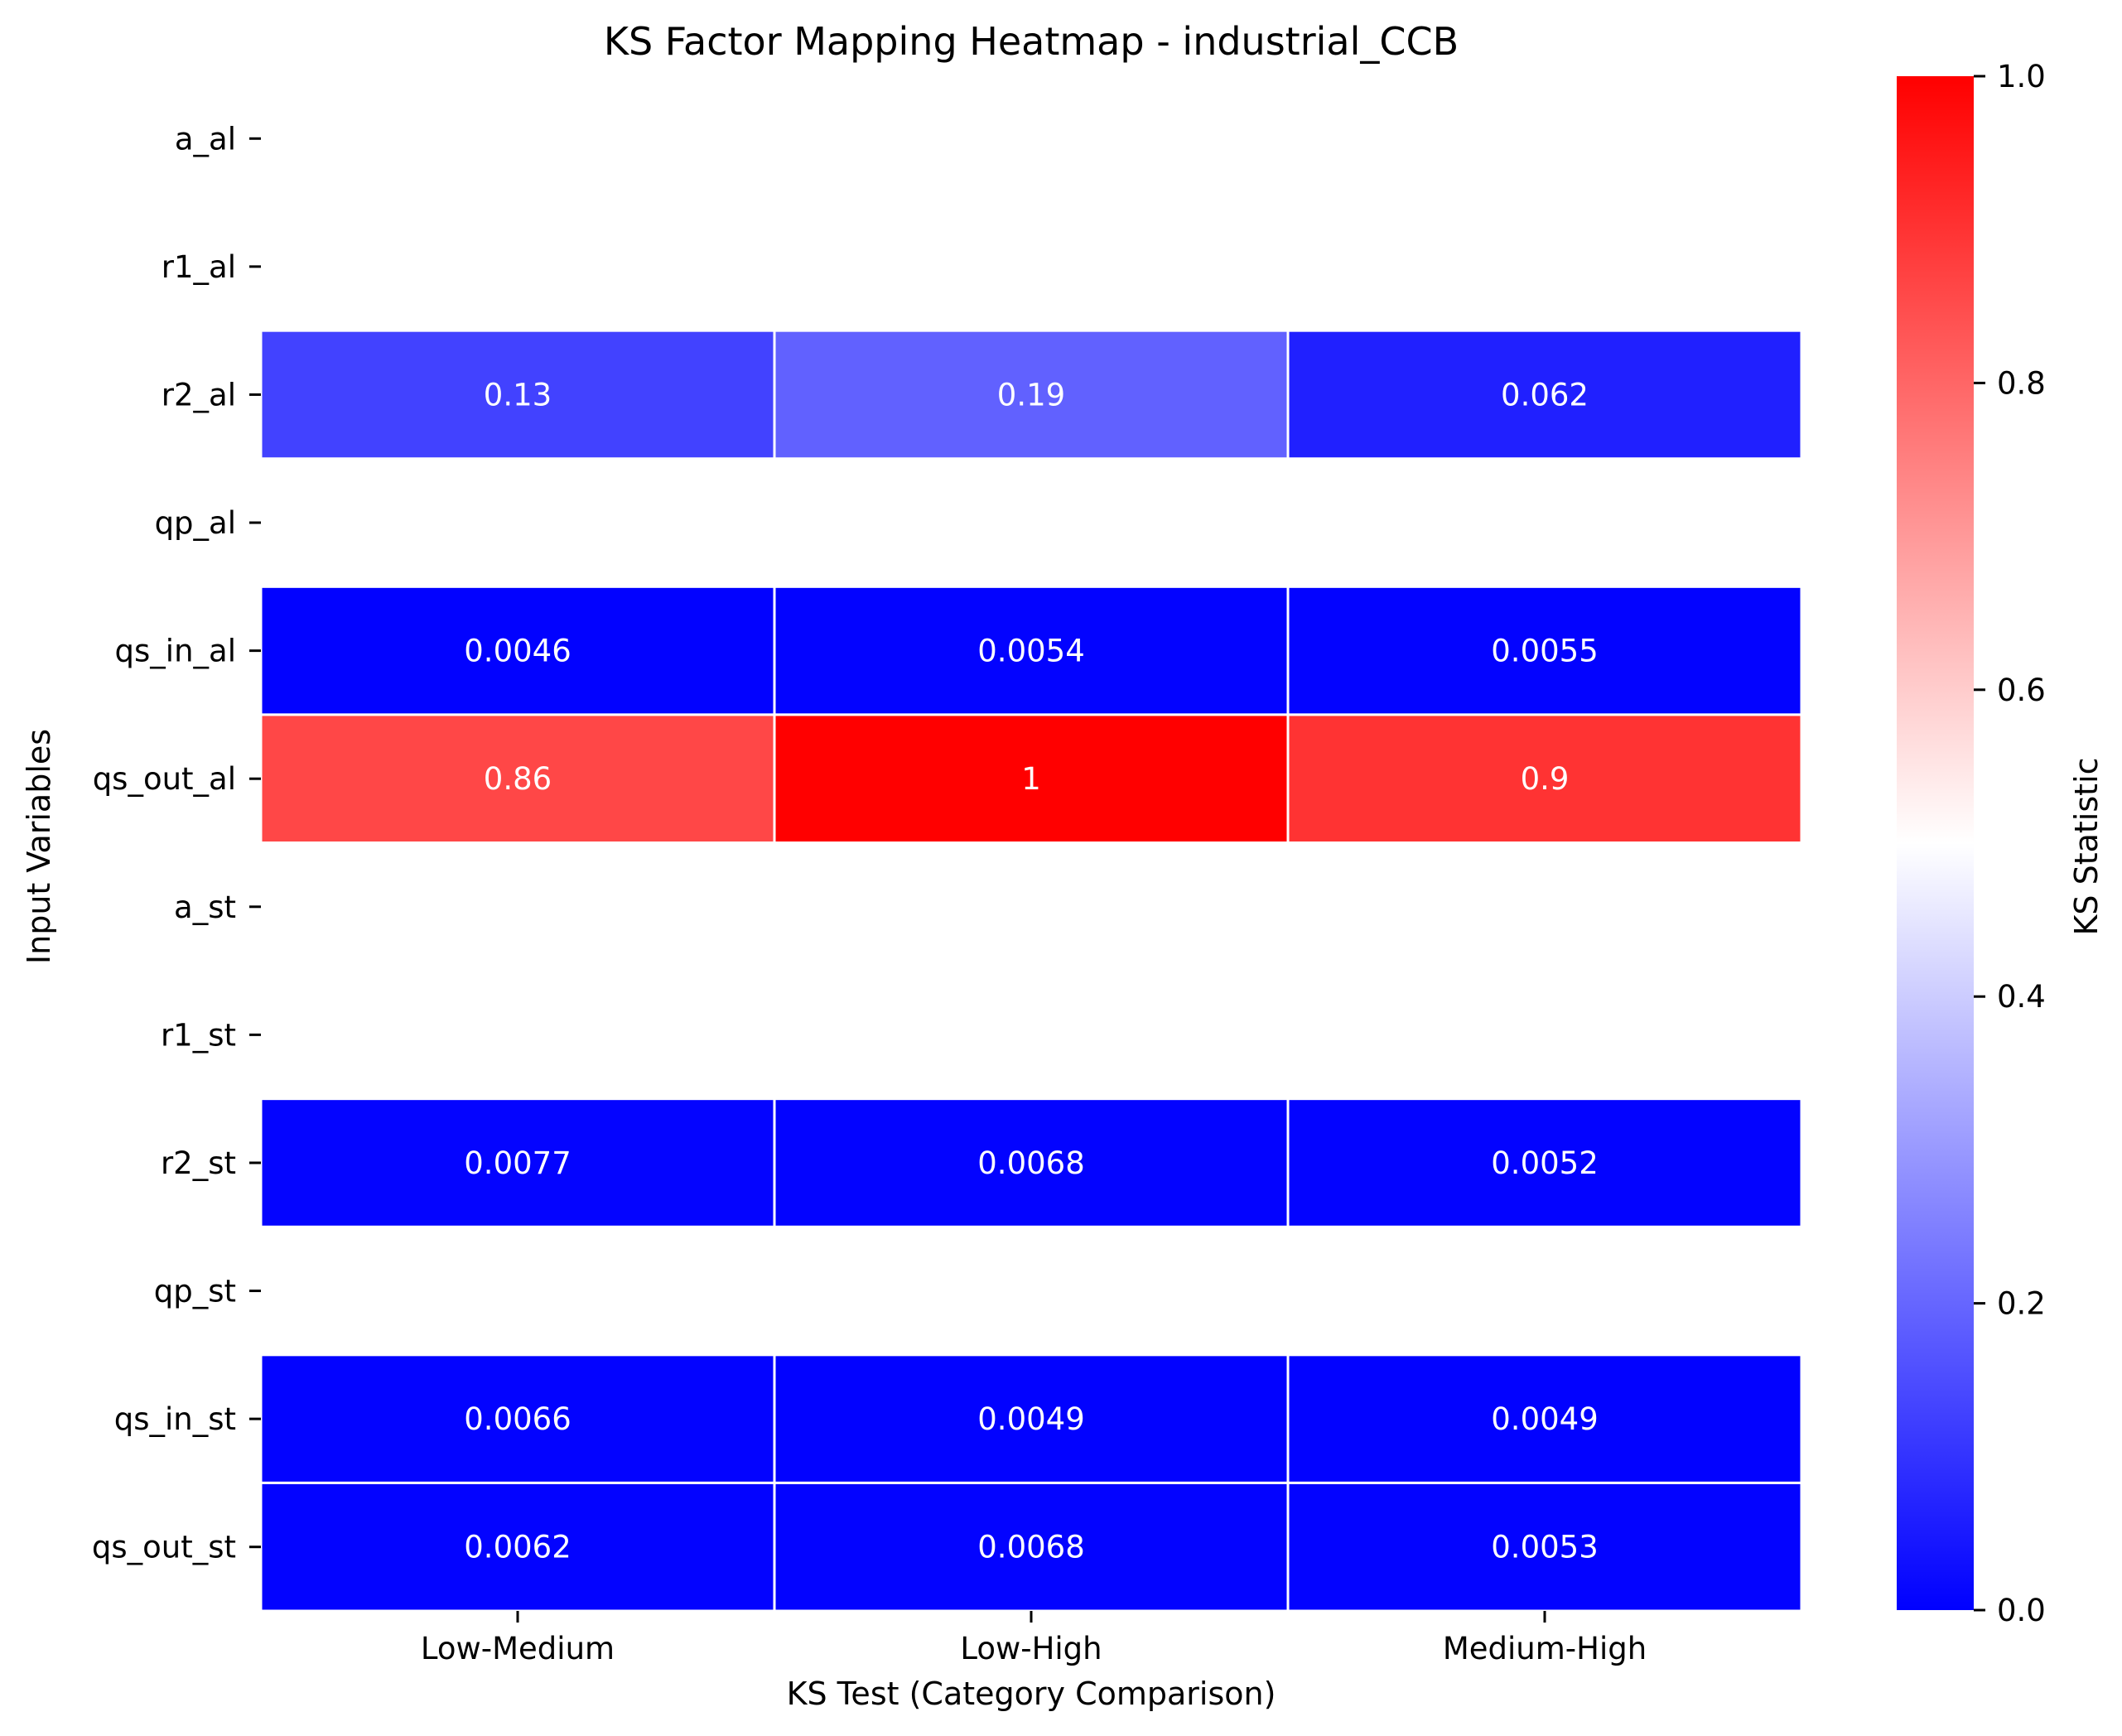 The width and height of the screenshot is (2122, 1736). I want to click on cell-value-label: 0.86, so click(518, 779).